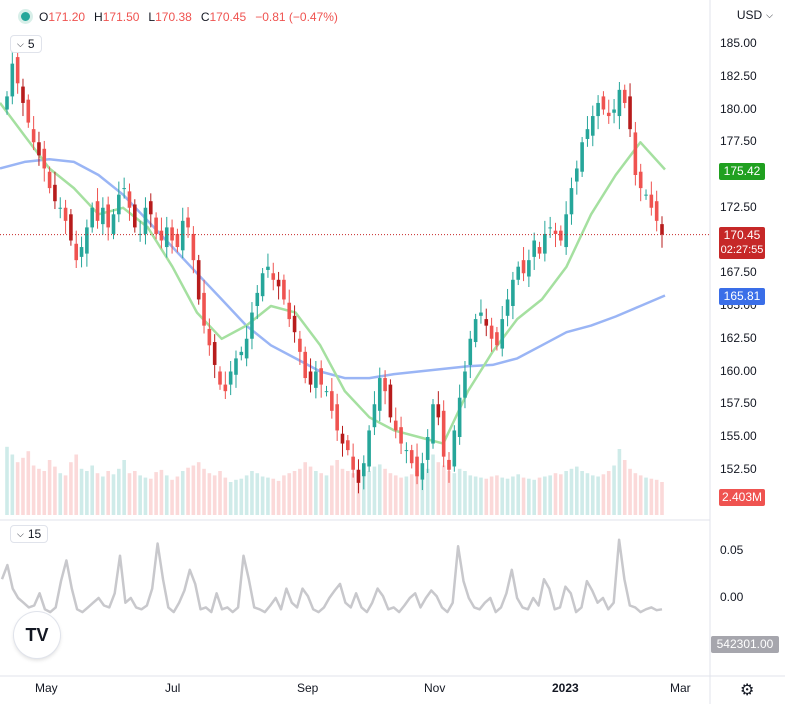 The width and height of the screenshot is (785, 704). What do you see at coordinates (26, 44) in the screenshot?
I see `main-indicator-toggle: ⌵ 5` at bounding box center [26, 44].